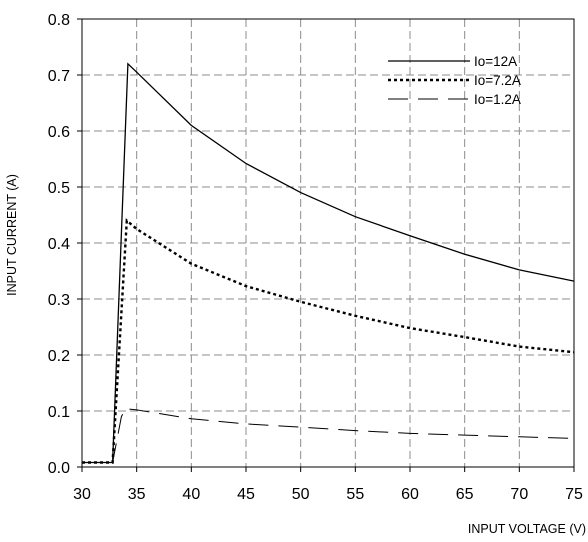 The width and height of the screenshot is (588, 542). What do you see at coordinates (59, 20) in the screenshot?
I see `y-tick-label: 0.8` at bounding box center [59, 20].